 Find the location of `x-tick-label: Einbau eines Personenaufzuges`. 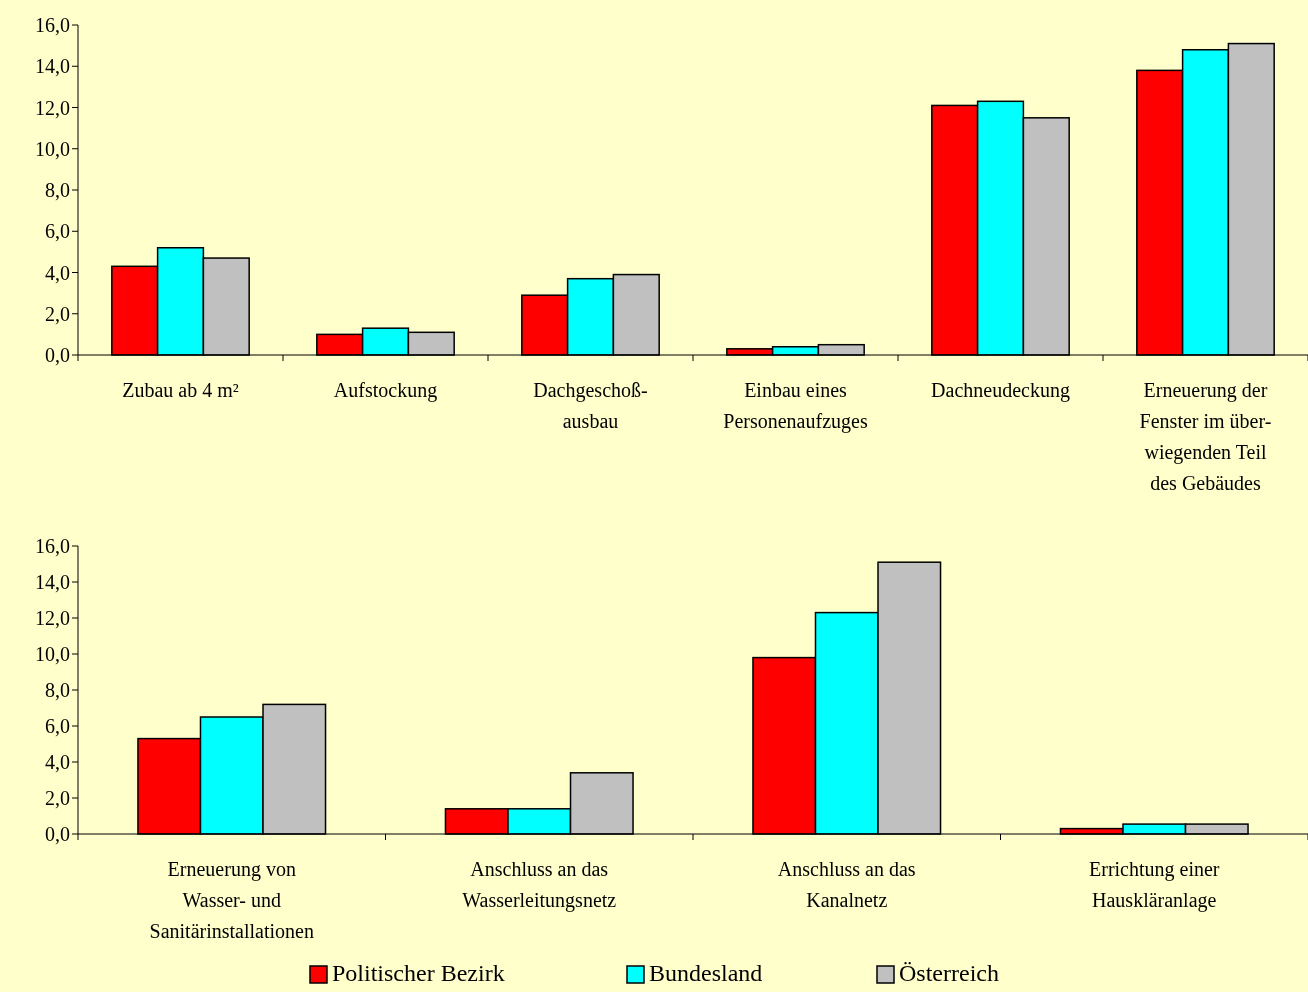

x-tick-label: Einbau eines Personenaufzuges is located at coordinates (795, 406).